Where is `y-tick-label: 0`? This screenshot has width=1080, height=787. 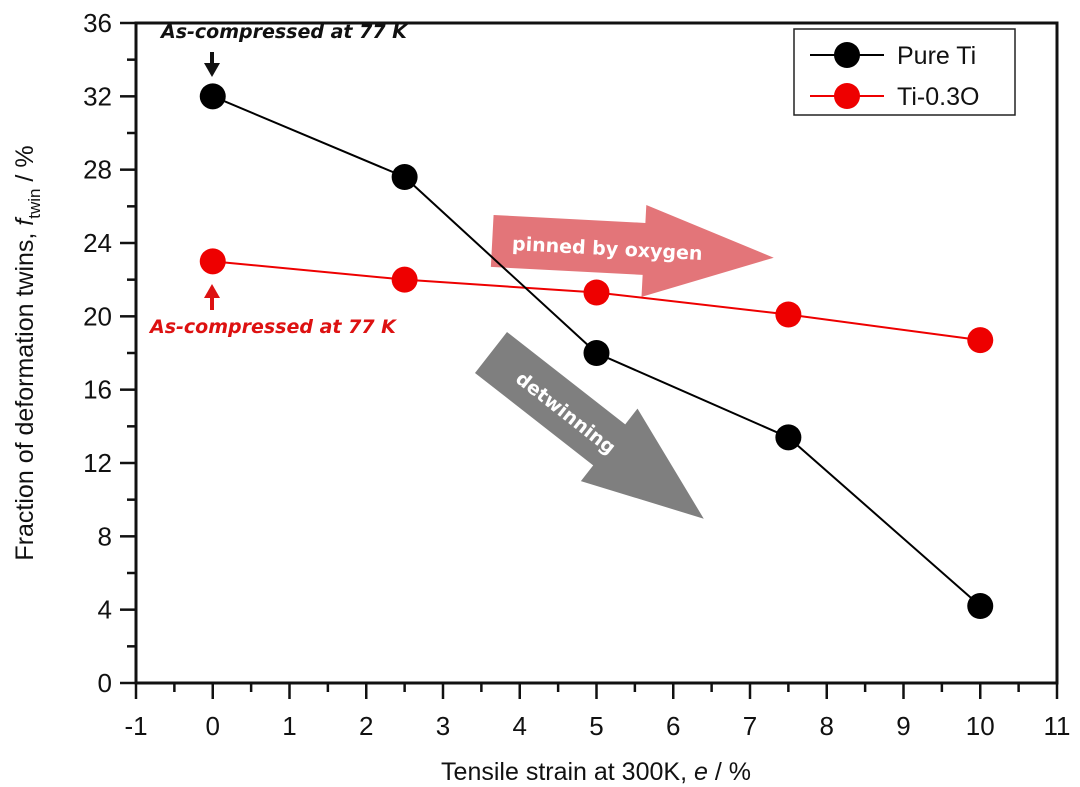
y-tick-label: 0 is located at coordinates (105, 683).